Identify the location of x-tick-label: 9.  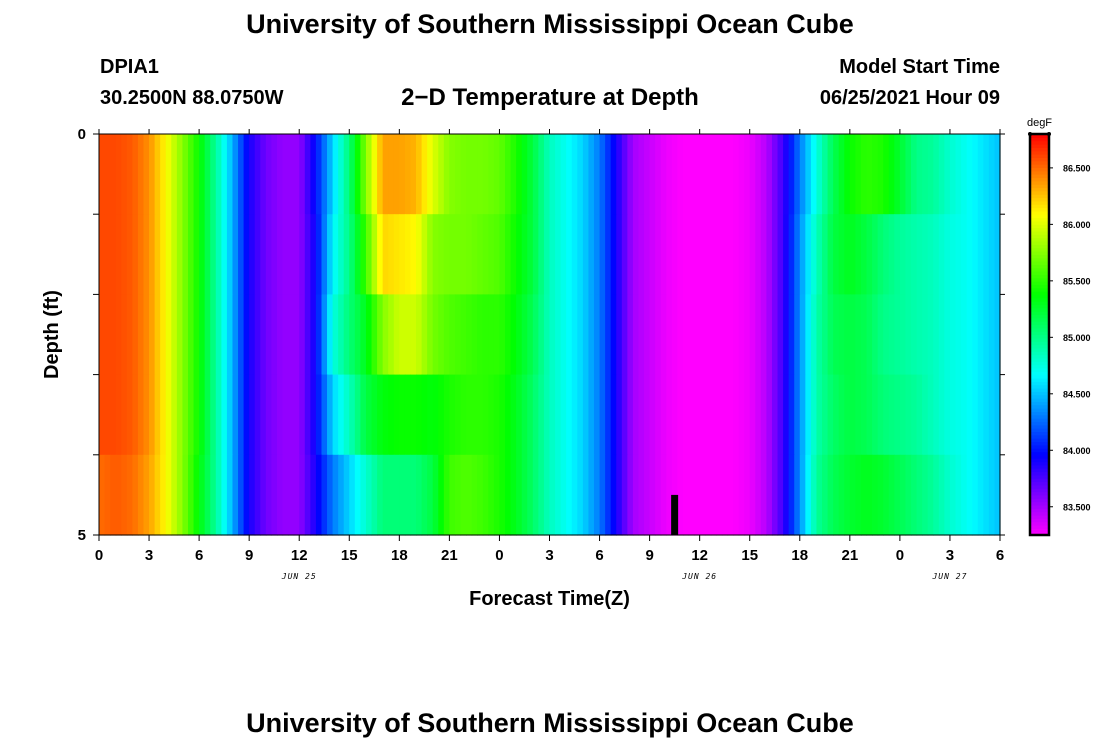
(249, 555).